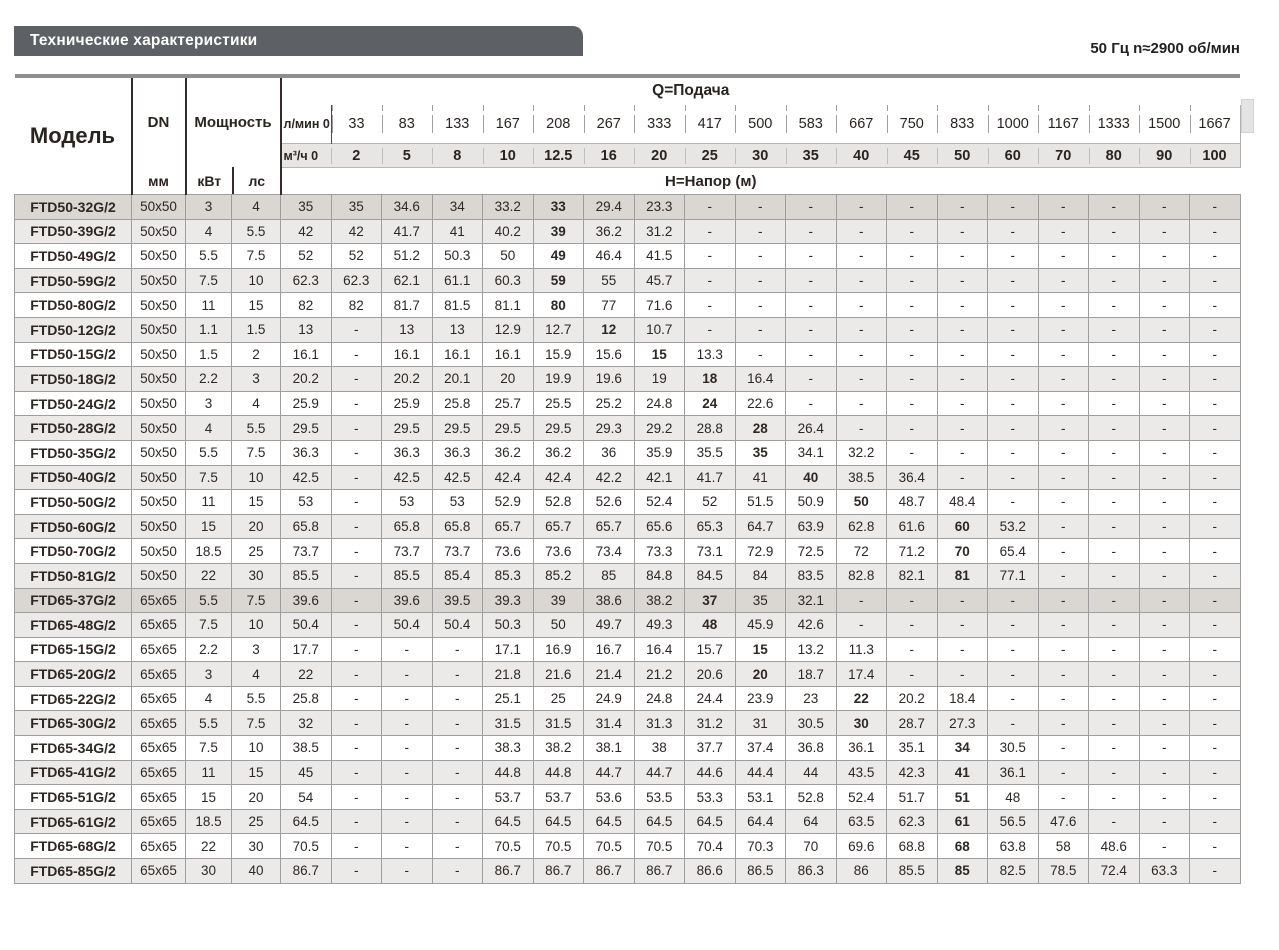 This screenshot has width=1279, height=950. I want to click on power-hp-cell: 1.5, so click(256, 329).